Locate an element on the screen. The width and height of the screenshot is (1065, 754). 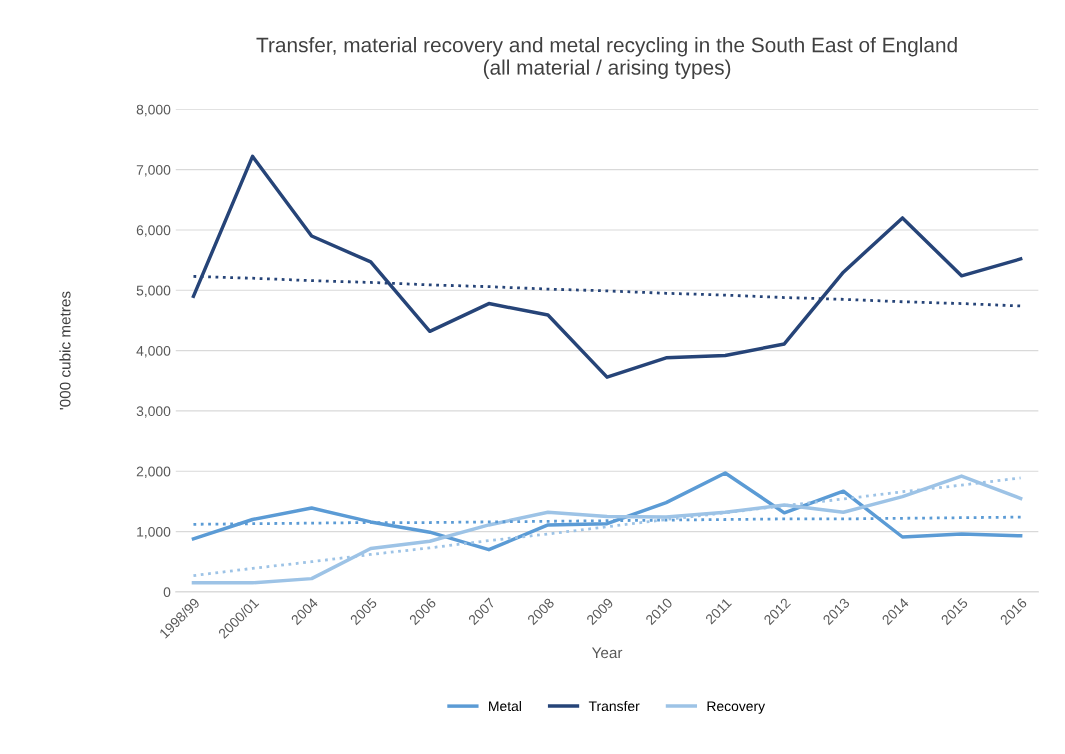
legend-label: Transfer is located at coordinates (614, 706).